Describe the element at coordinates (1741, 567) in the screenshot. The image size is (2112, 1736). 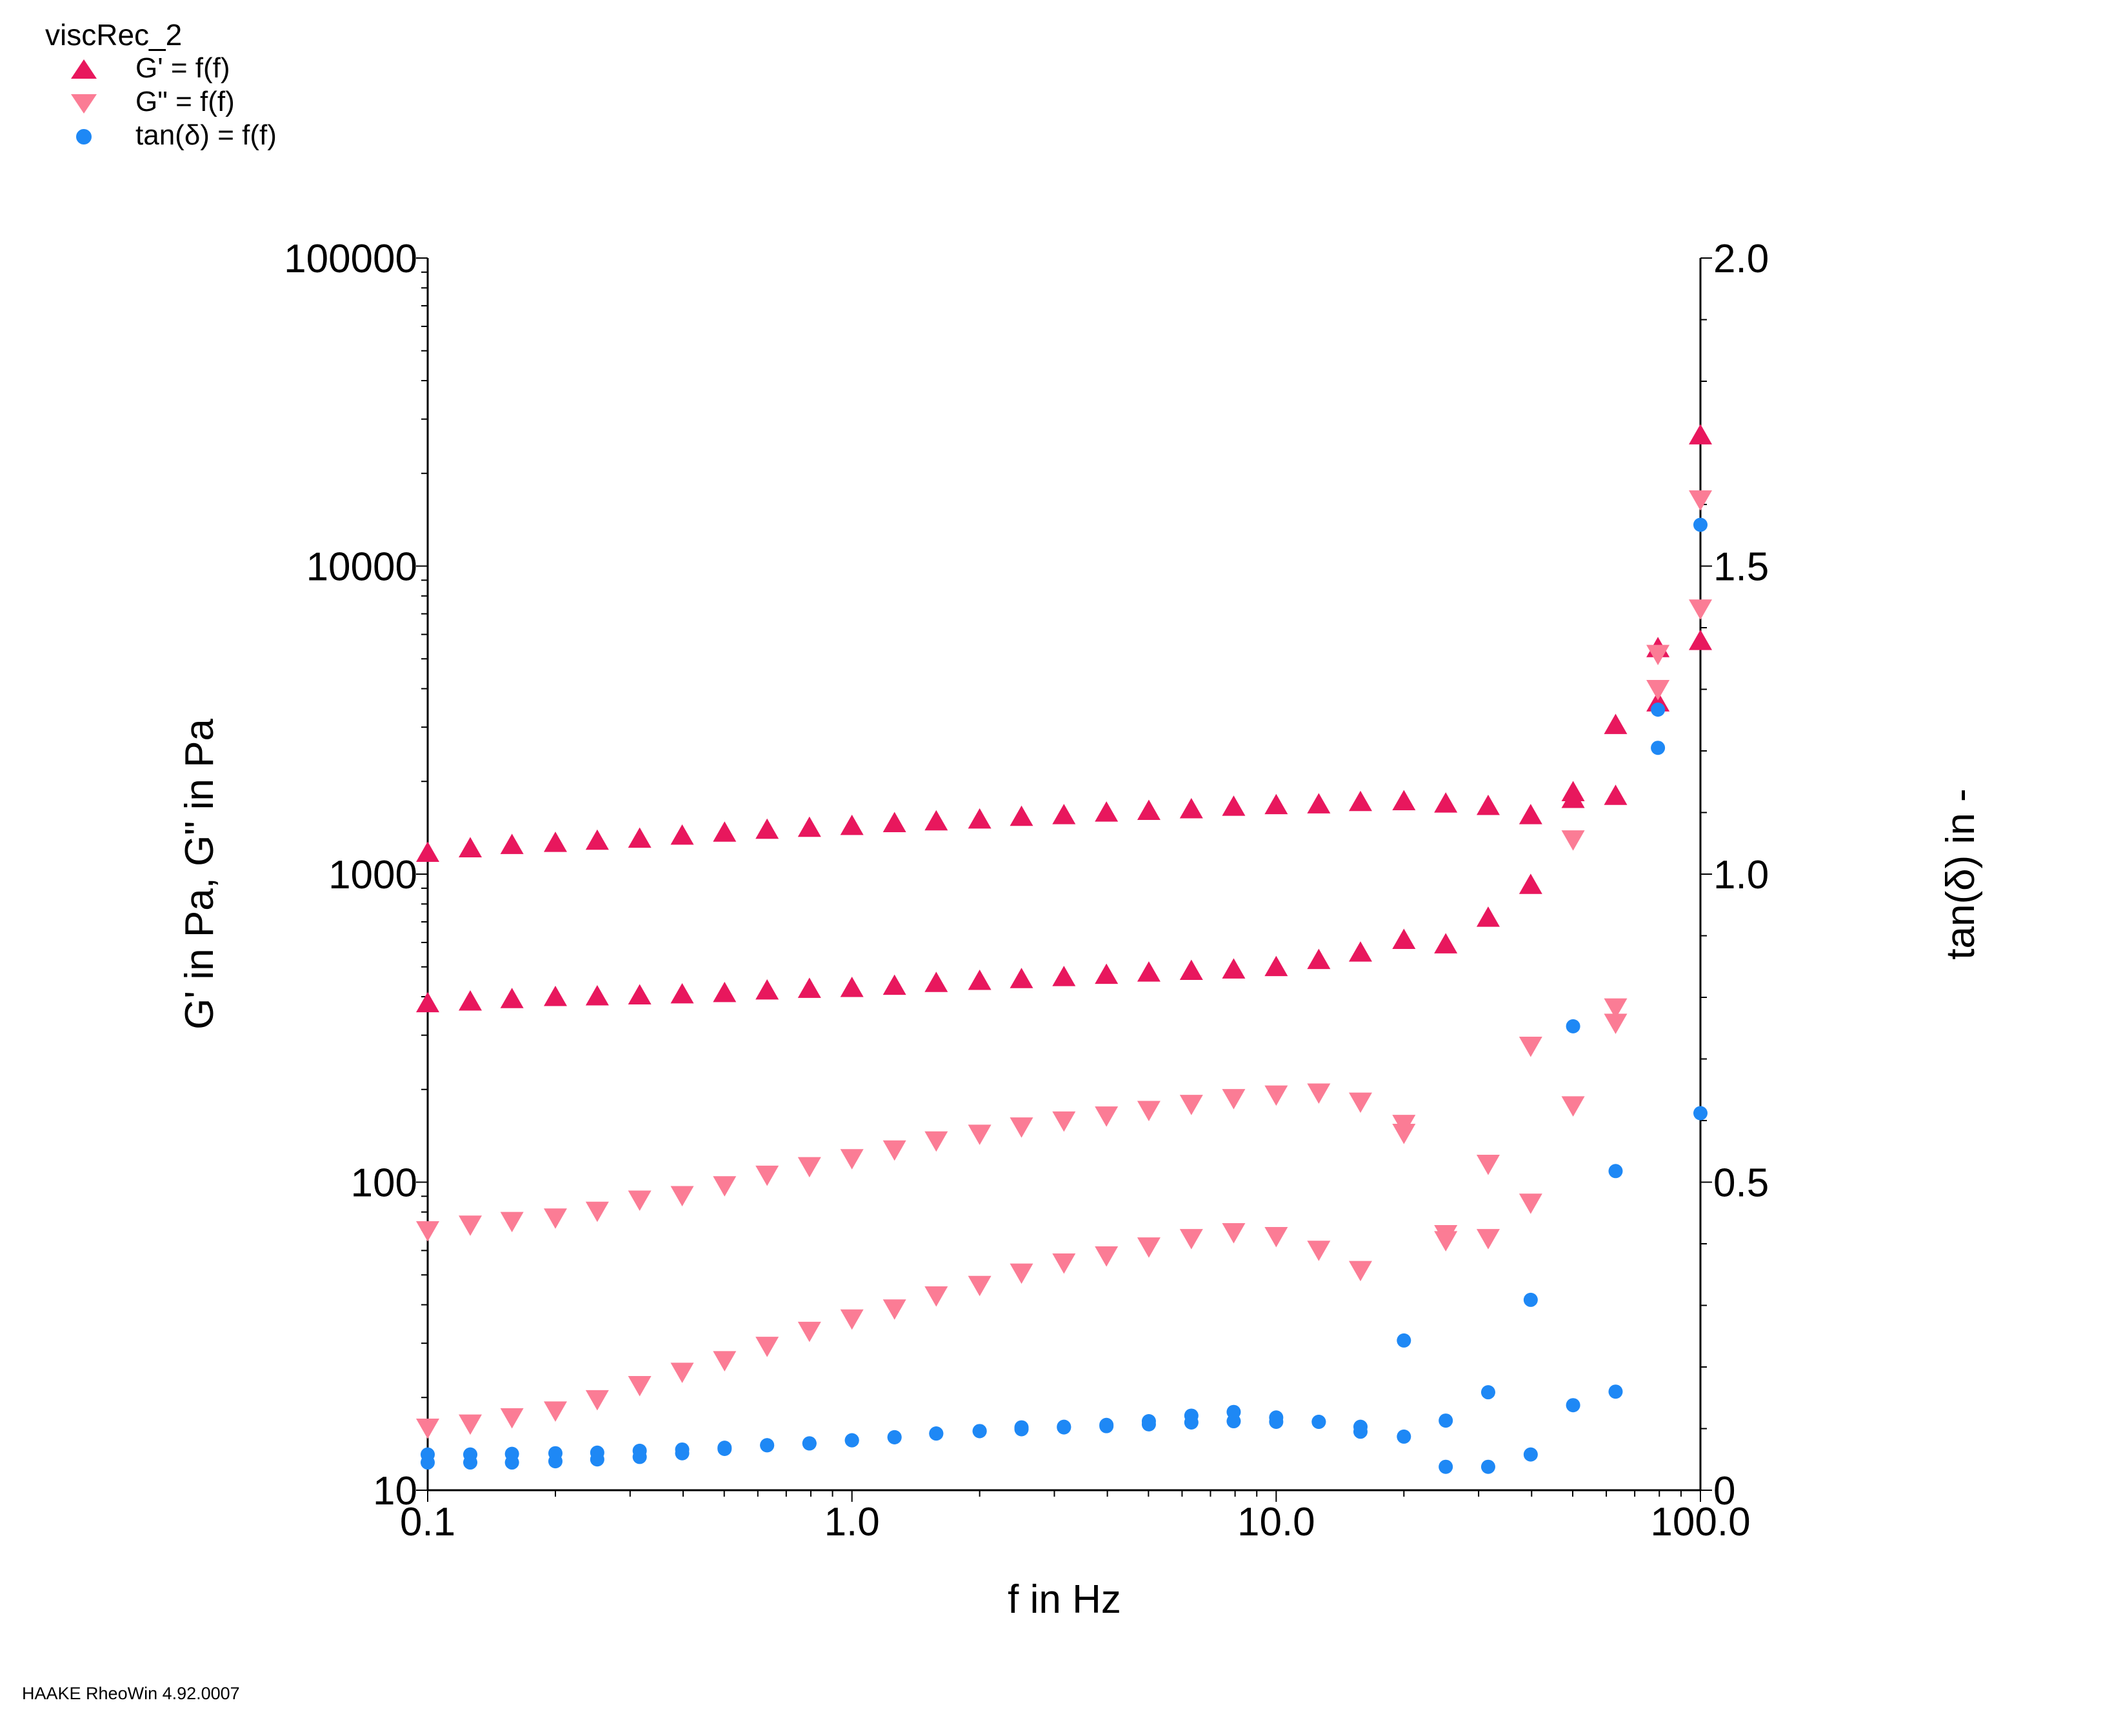
I see `y2-tick-label: 1.5` at that location.